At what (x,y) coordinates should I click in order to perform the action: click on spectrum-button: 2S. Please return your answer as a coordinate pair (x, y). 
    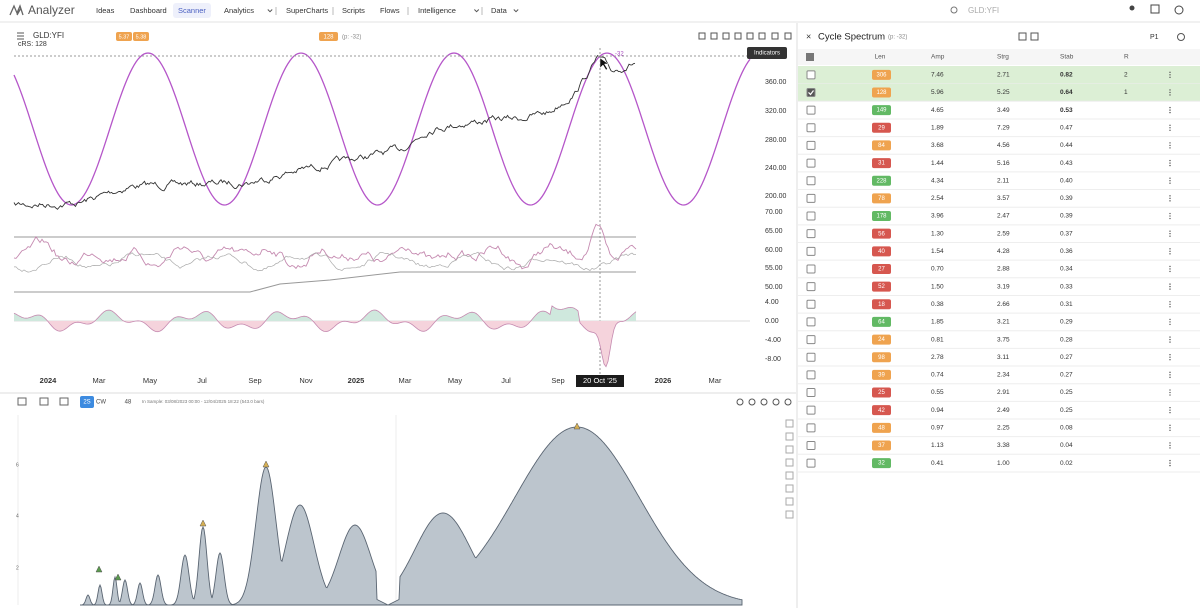
    Looking at the image, I should click on (86, 403).